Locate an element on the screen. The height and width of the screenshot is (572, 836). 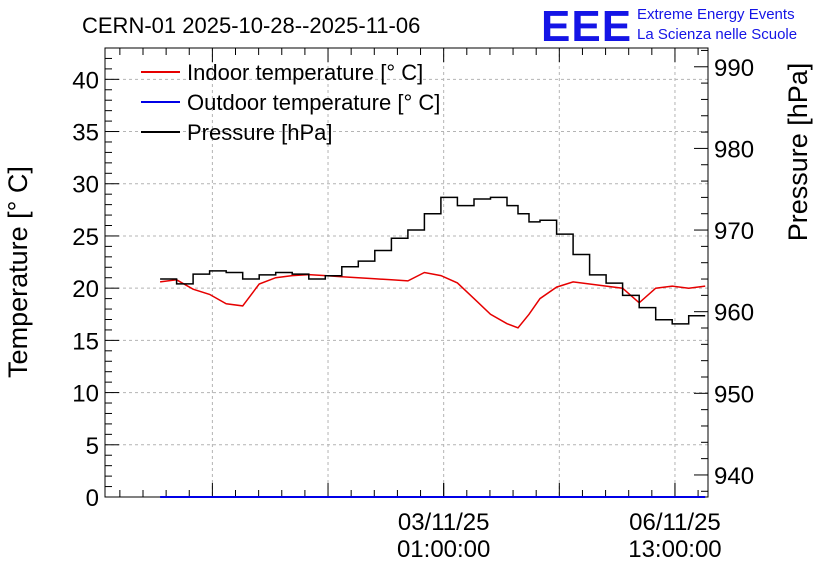
left-tick-label: 35 is located at coordinates (85, 133).